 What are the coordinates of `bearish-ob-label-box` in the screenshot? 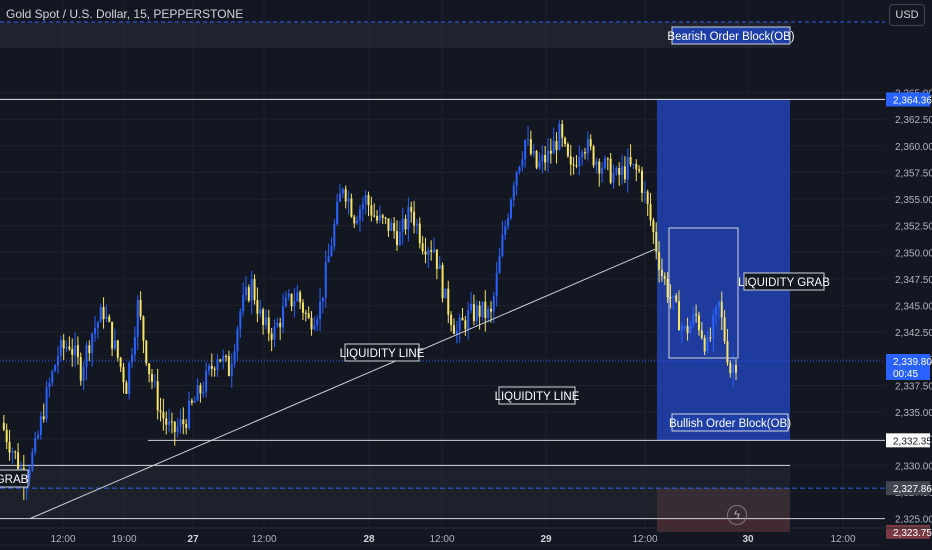 It's located at (731, 35).